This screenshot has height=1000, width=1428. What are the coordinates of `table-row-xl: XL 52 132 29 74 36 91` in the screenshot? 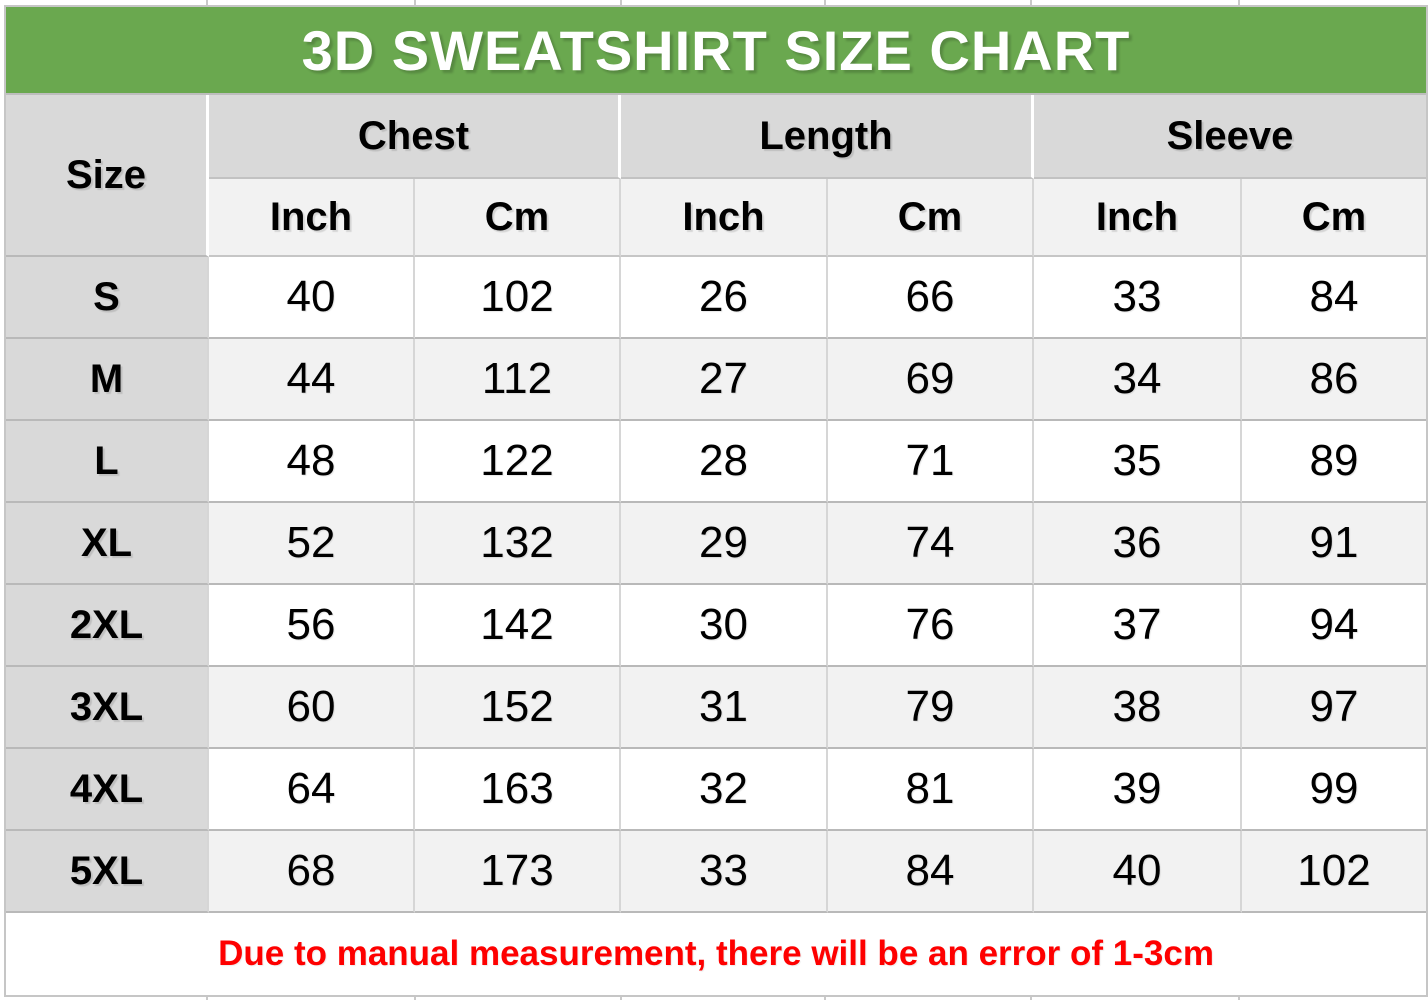 It's located at (716, 544).